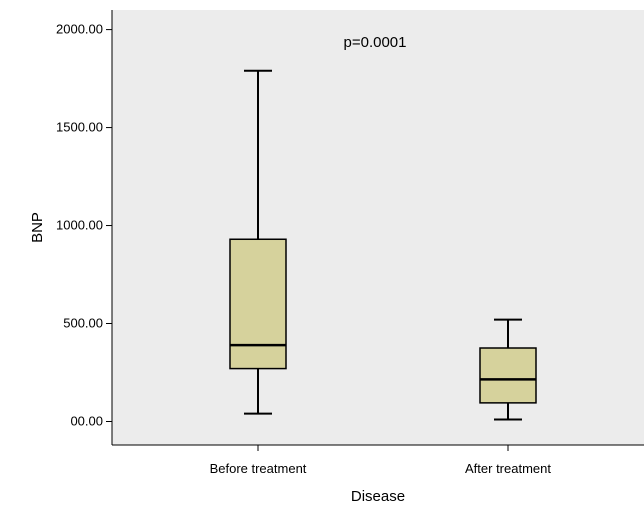 The width and height of the screenshot is (644, 509). I want to click on y-tick-label: 2000.00, so click(79, 29).